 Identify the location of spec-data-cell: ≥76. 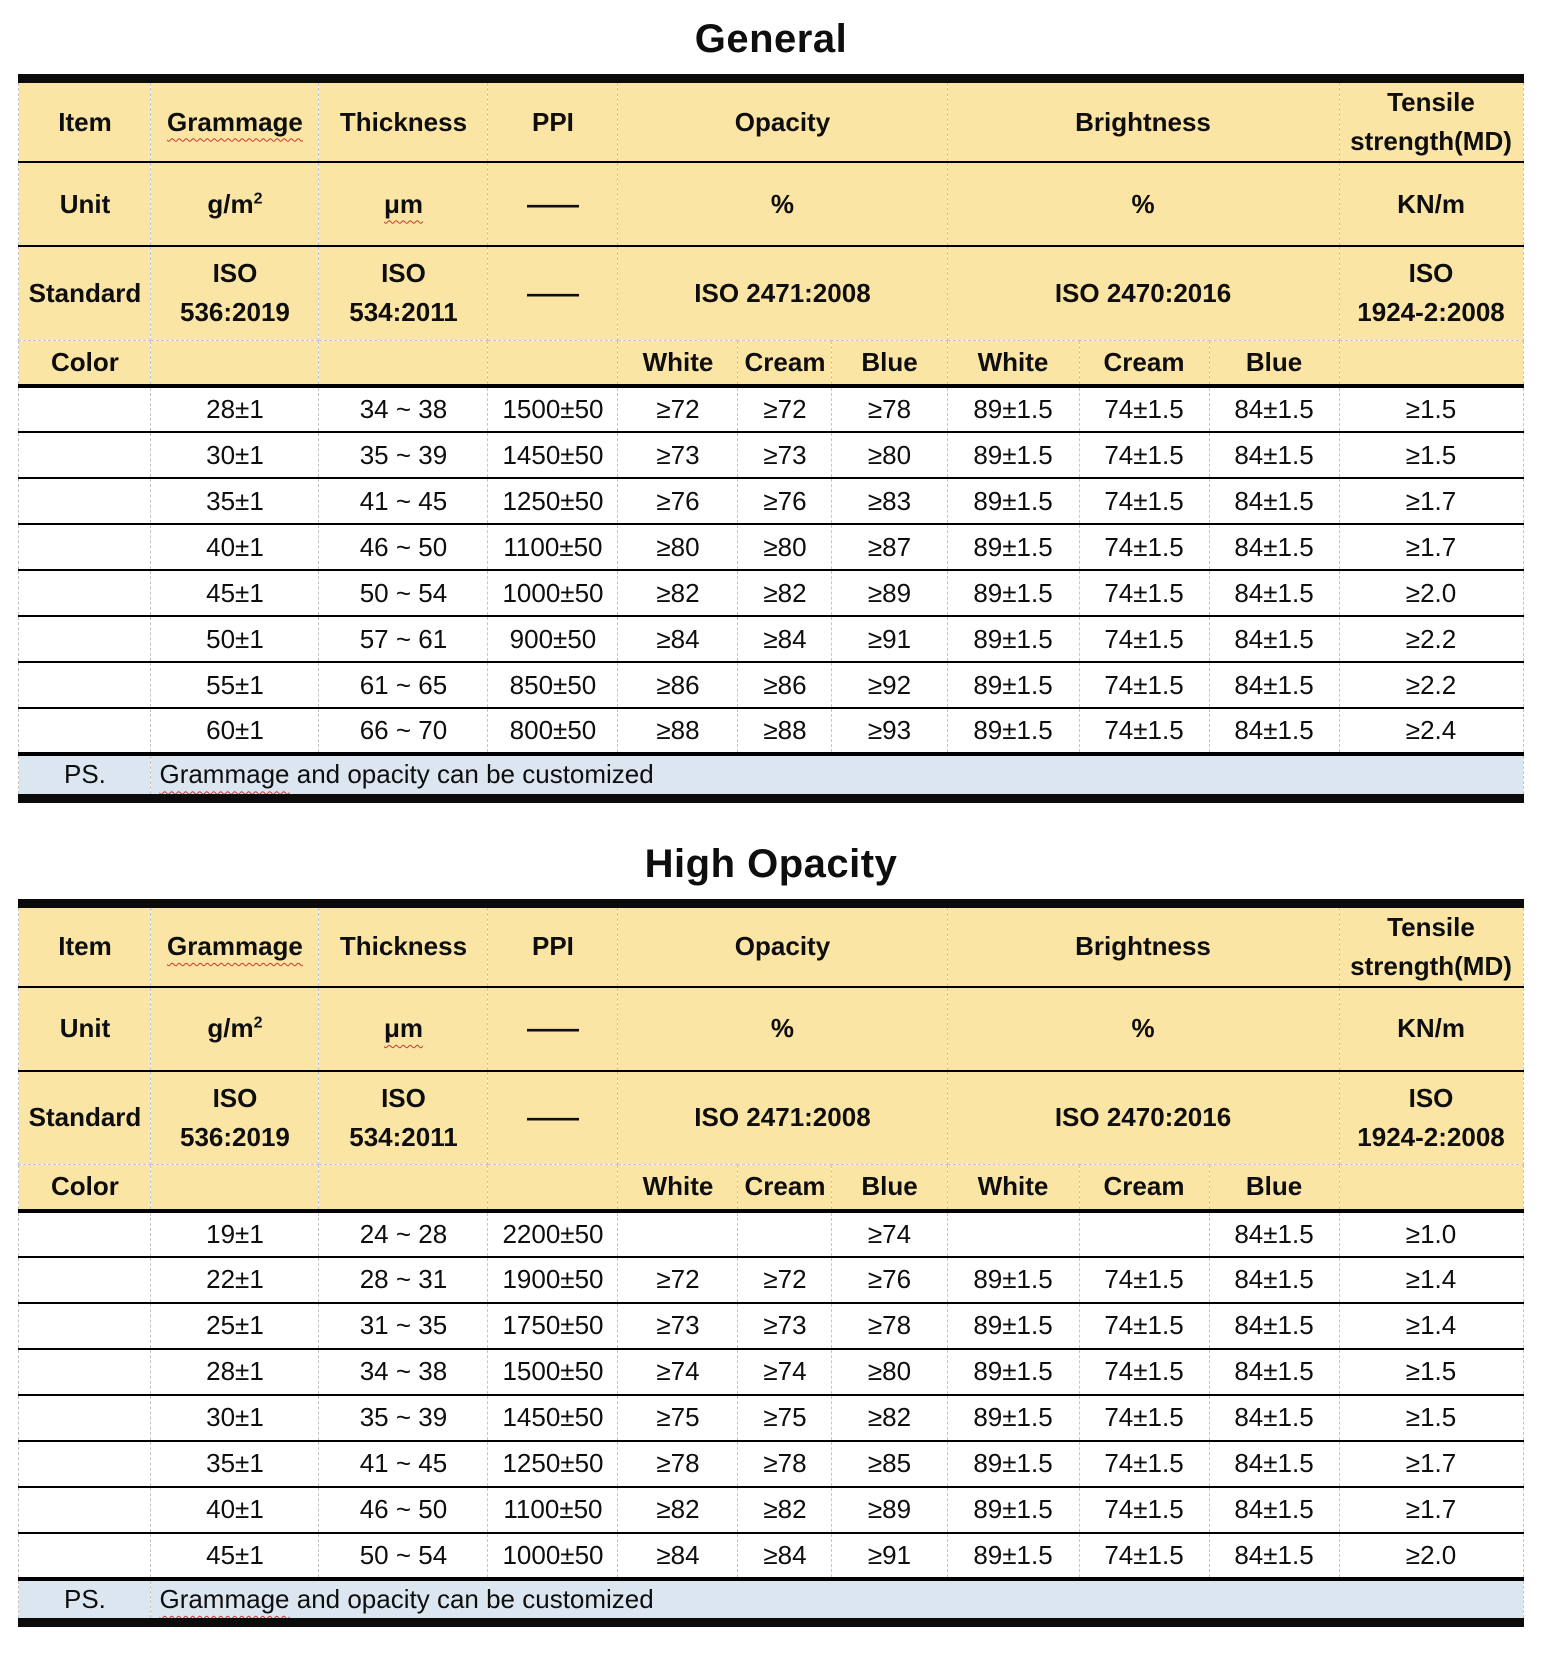
(889, 1280).